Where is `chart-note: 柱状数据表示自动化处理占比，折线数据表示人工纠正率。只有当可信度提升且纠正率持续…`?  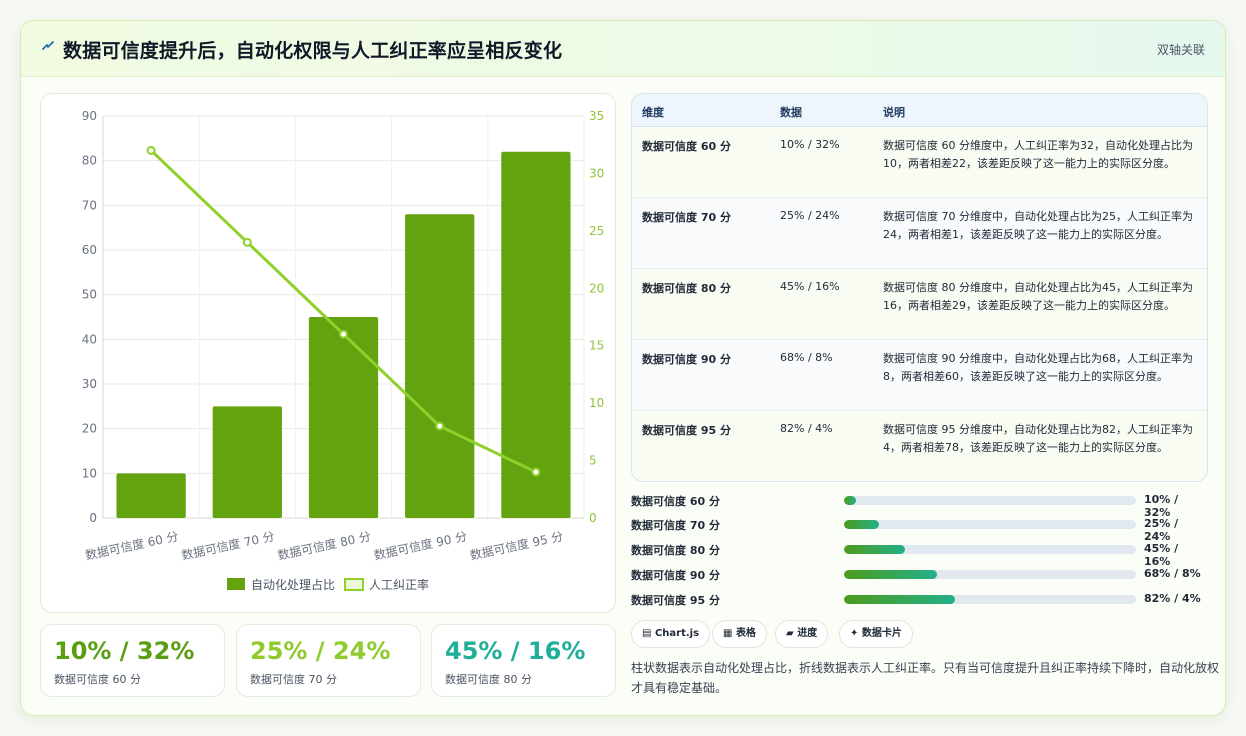
chart-note: 柱状数据表示自动化处理占比，折线数据表示人工纠正率。只有当可信度提升且纠正率持续… is located at coordinates (925, 678).